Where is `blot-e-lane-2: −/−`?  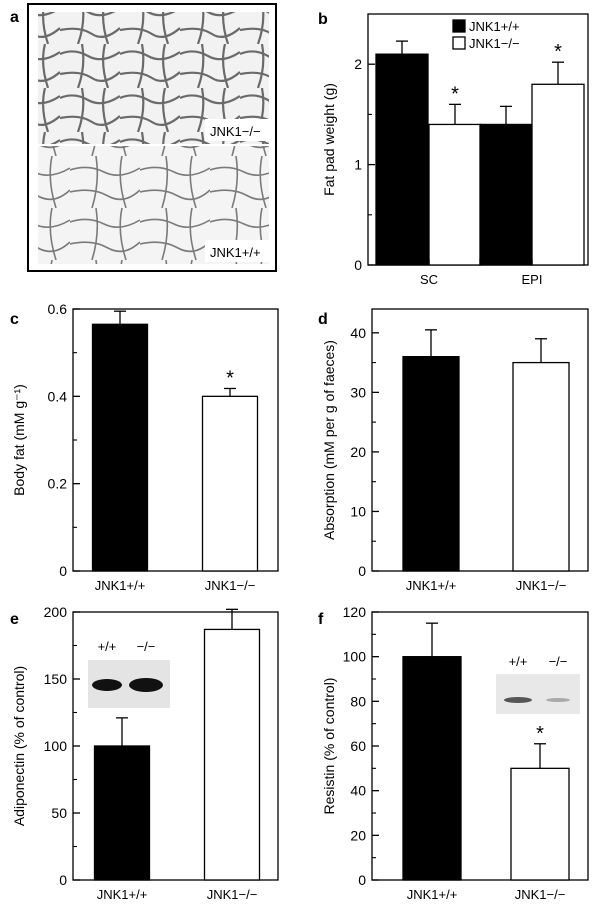
blot-e-lane-2: −/− is located at coordinates (146, 646).